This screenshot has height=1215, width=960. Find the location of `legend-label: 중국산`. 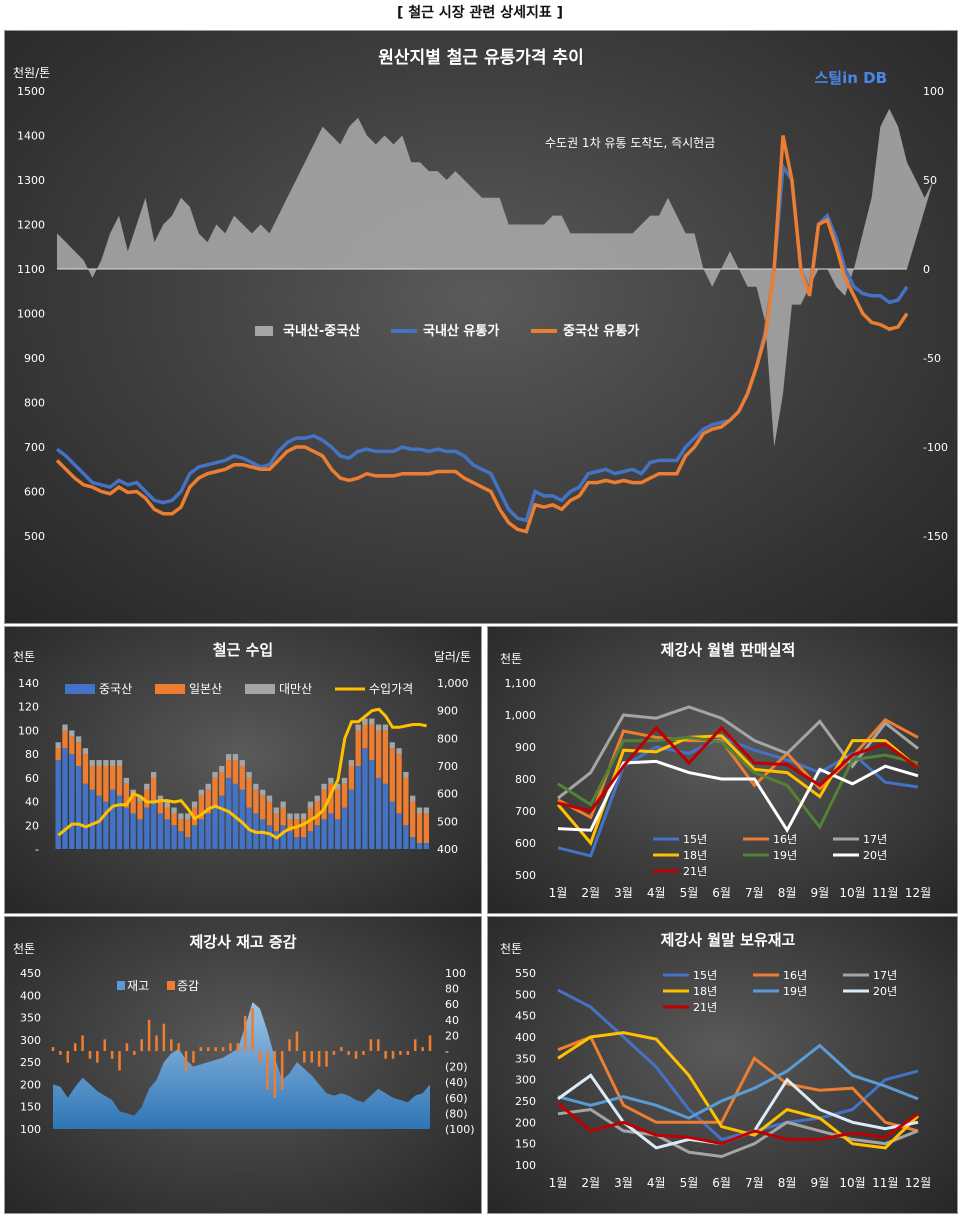

legend-label: 중국산 is located at coordinates (115, 689).